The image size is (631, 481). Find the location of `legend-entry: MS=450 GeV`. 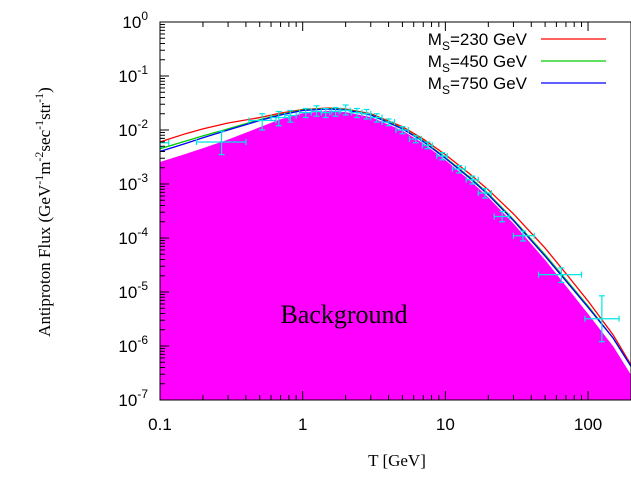

legend-entry: MS=450 GeV is located at coordinates (517, 63).